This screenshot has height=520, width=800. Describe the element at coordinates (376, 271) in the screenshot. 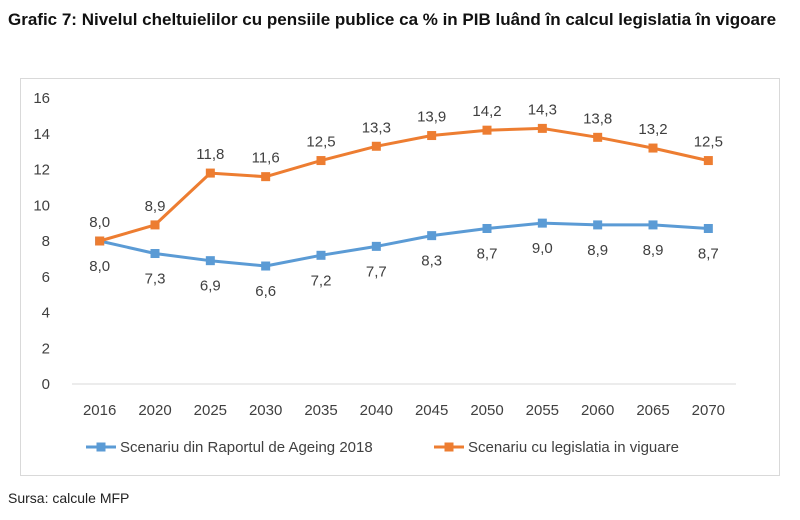

I see `data-label: 7,7` at that location.